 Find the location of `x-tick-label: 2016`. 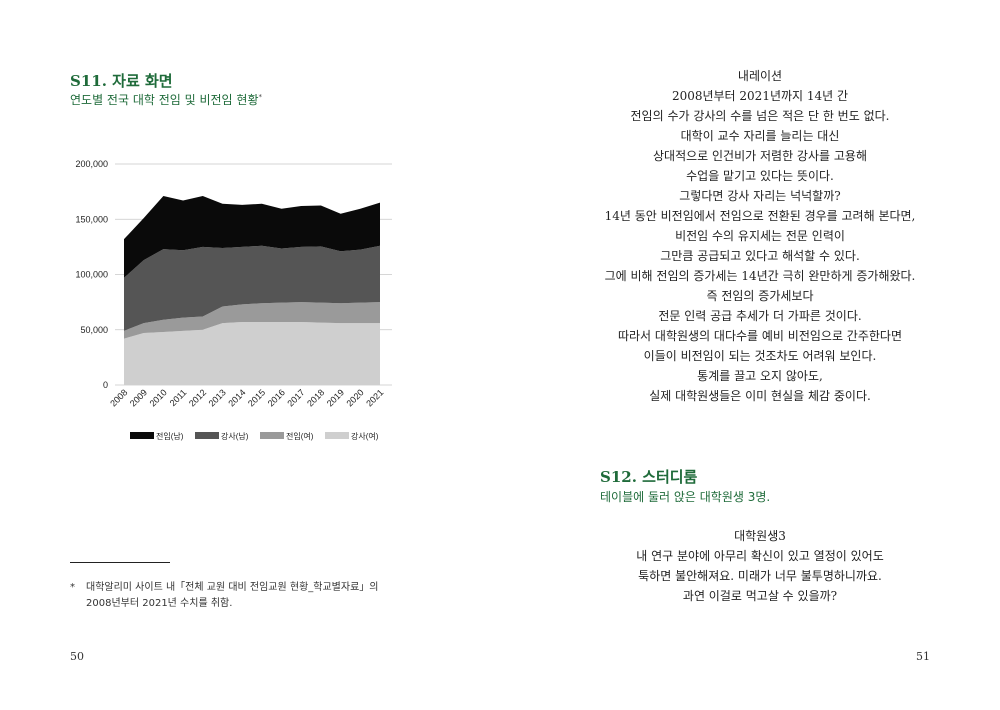

x-tick-label: 2016 is located at coordinates (276, 397).